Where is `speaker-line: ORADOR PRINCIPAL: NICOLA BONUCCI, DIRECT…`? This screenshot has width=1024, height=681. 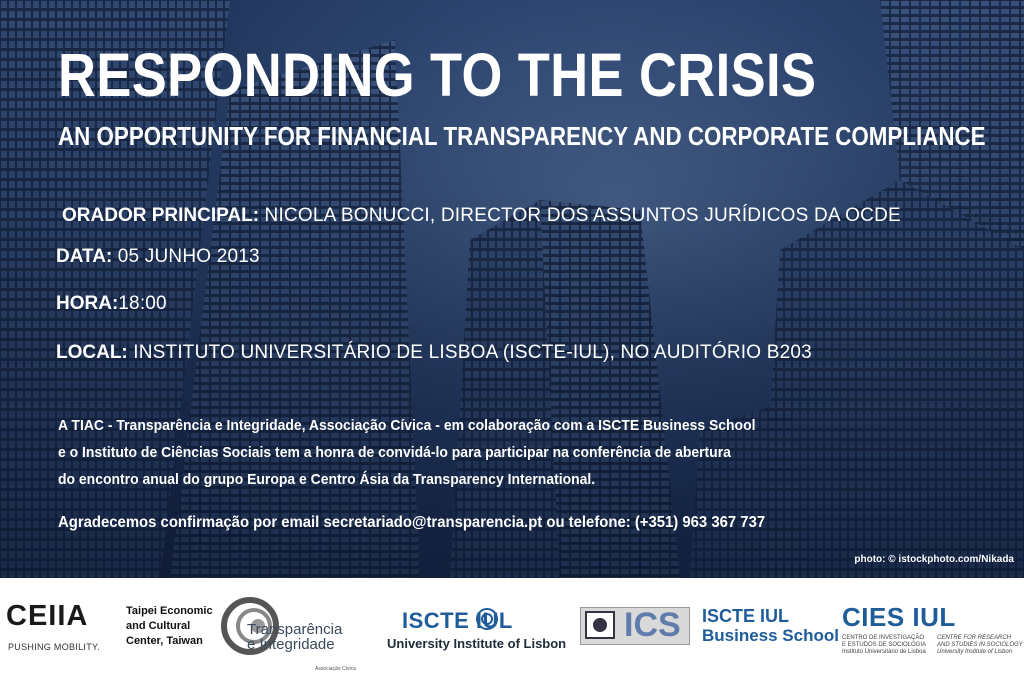
speaker-line: ORADOR PRINCIPAL: NICOLA BONUCCI, DIRECT… is located at coordinates (481, 216).